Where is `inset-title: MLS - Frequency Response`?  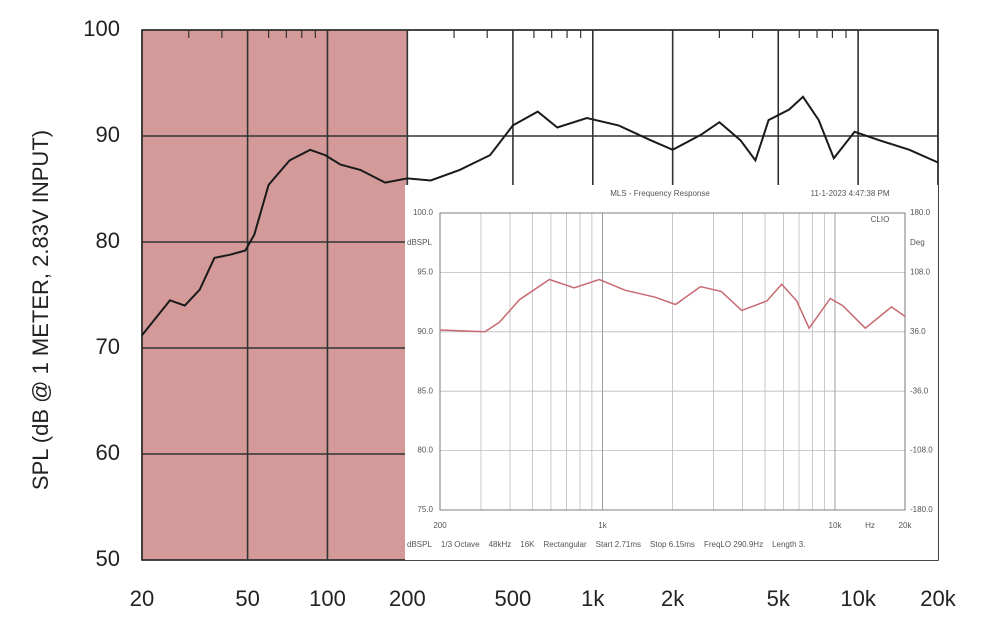
inset-title: MLS - Frequency Response is located at coordinates (660, 193).